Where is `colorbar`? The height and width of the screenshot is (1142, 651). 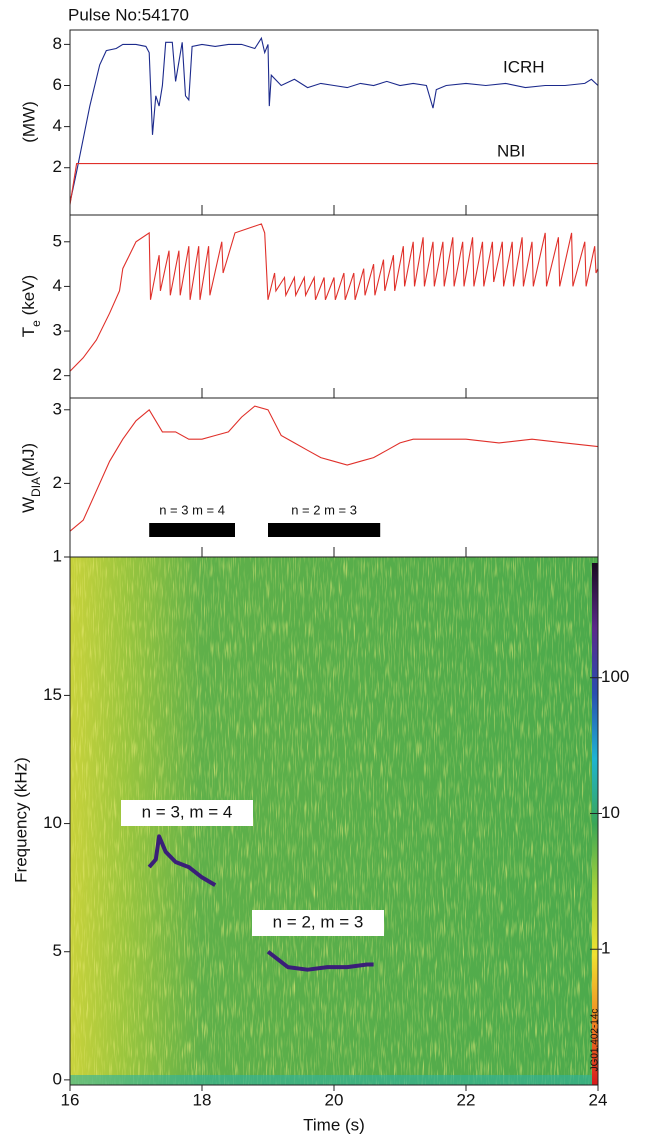 colorbar is located at coordinates (595, 824).